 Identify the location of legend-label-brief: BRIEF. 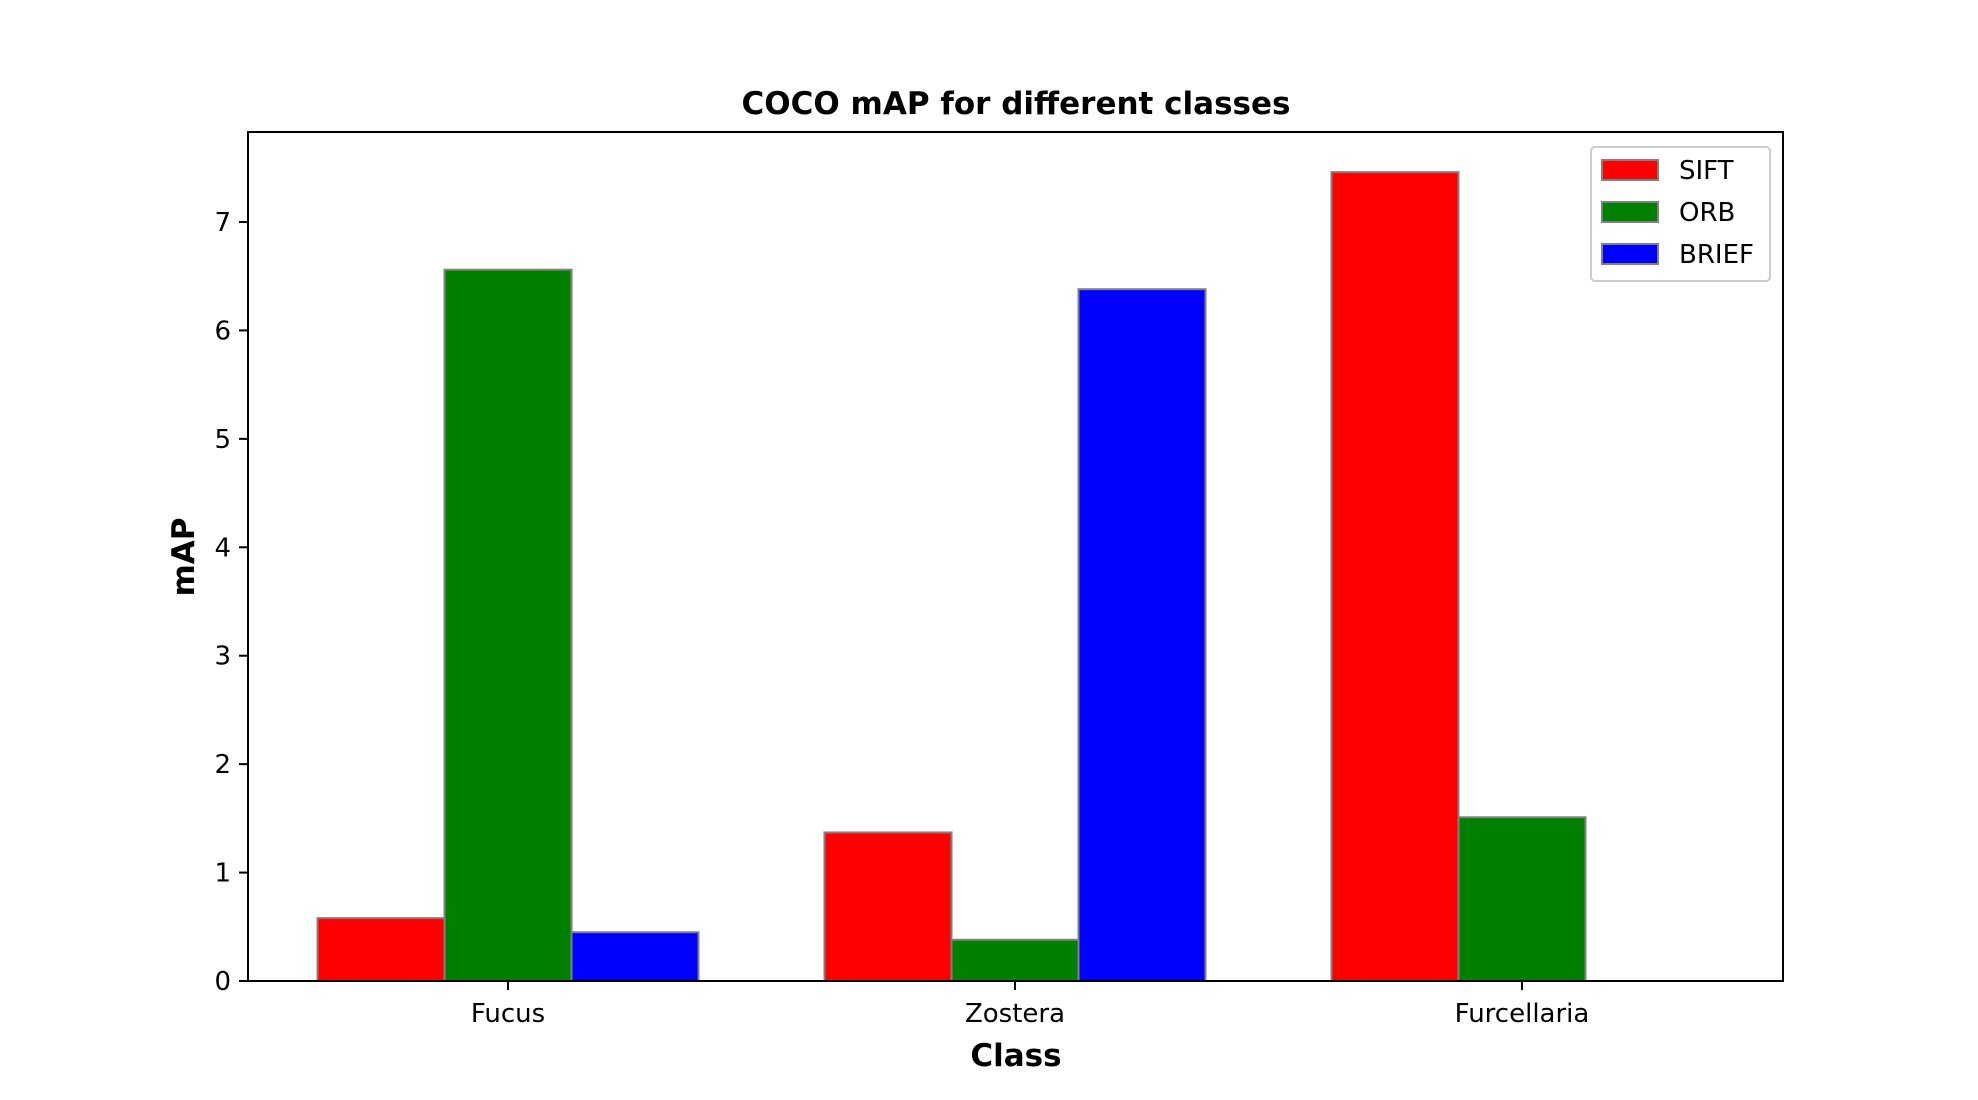
(1716, 255).